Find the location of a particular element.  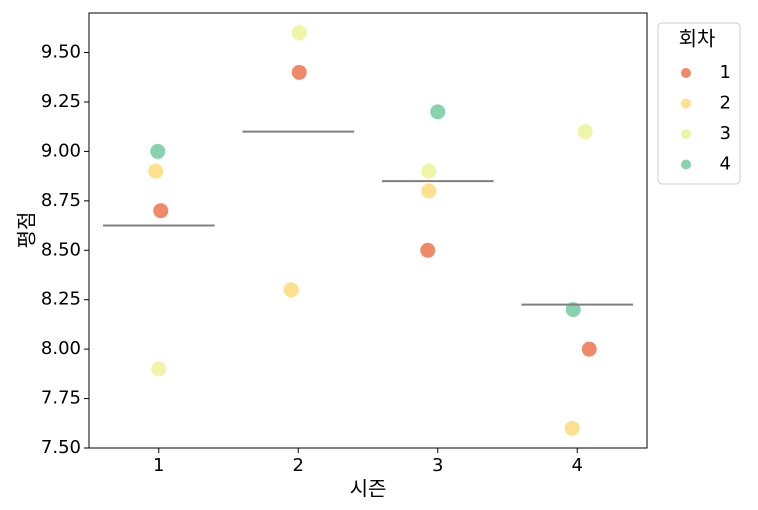

x-tick-label: 3 is located at coordinates (437, 465).